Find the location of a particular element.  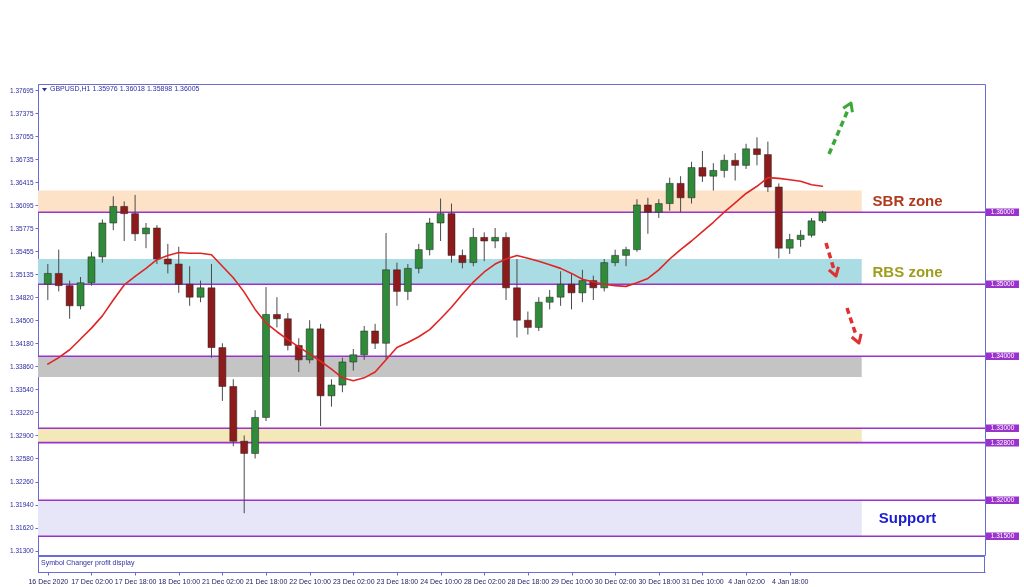

band-label: RBS zone is located at coordinates (907, 271).